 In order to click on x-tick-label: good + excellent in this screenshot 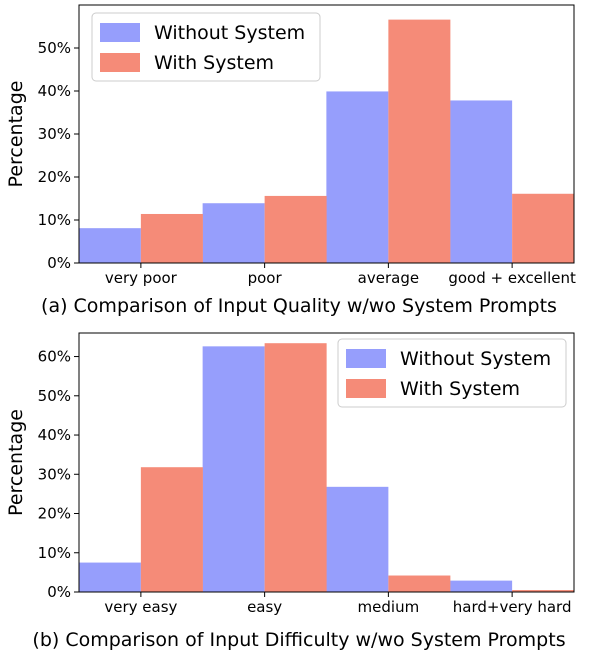, I will do `click(512, 278)`.